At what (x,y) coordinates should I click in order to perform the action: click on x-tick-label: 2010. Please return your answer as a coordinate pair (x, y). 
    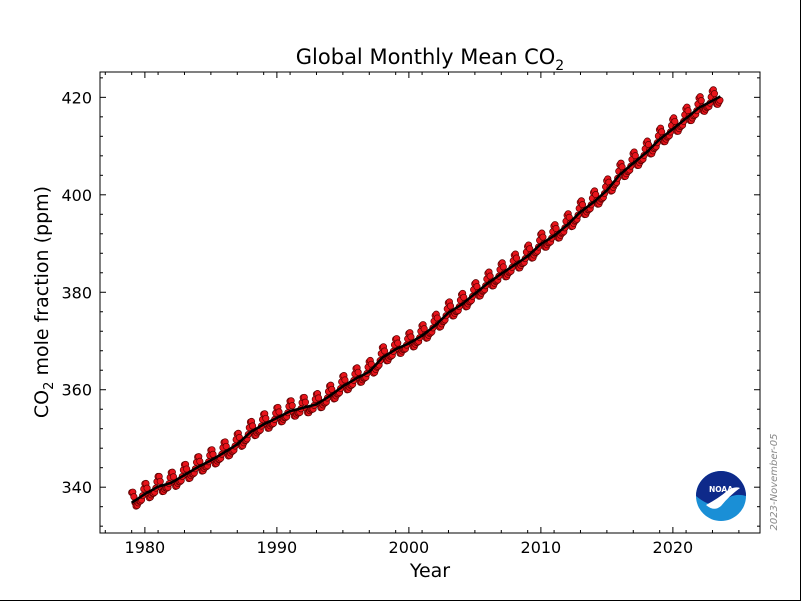
    Looking at the image, I should click on (541, 547).